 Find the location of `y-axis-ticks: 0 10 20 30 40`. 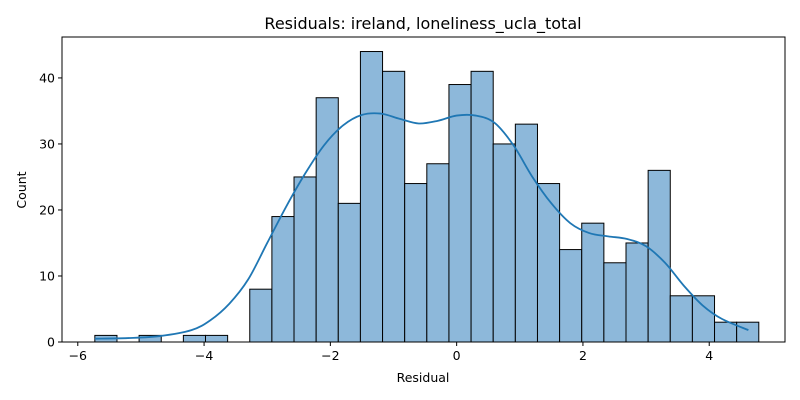

y-axis-ticks: 0 10 20 30 40 is located at coordinates (50, 210).